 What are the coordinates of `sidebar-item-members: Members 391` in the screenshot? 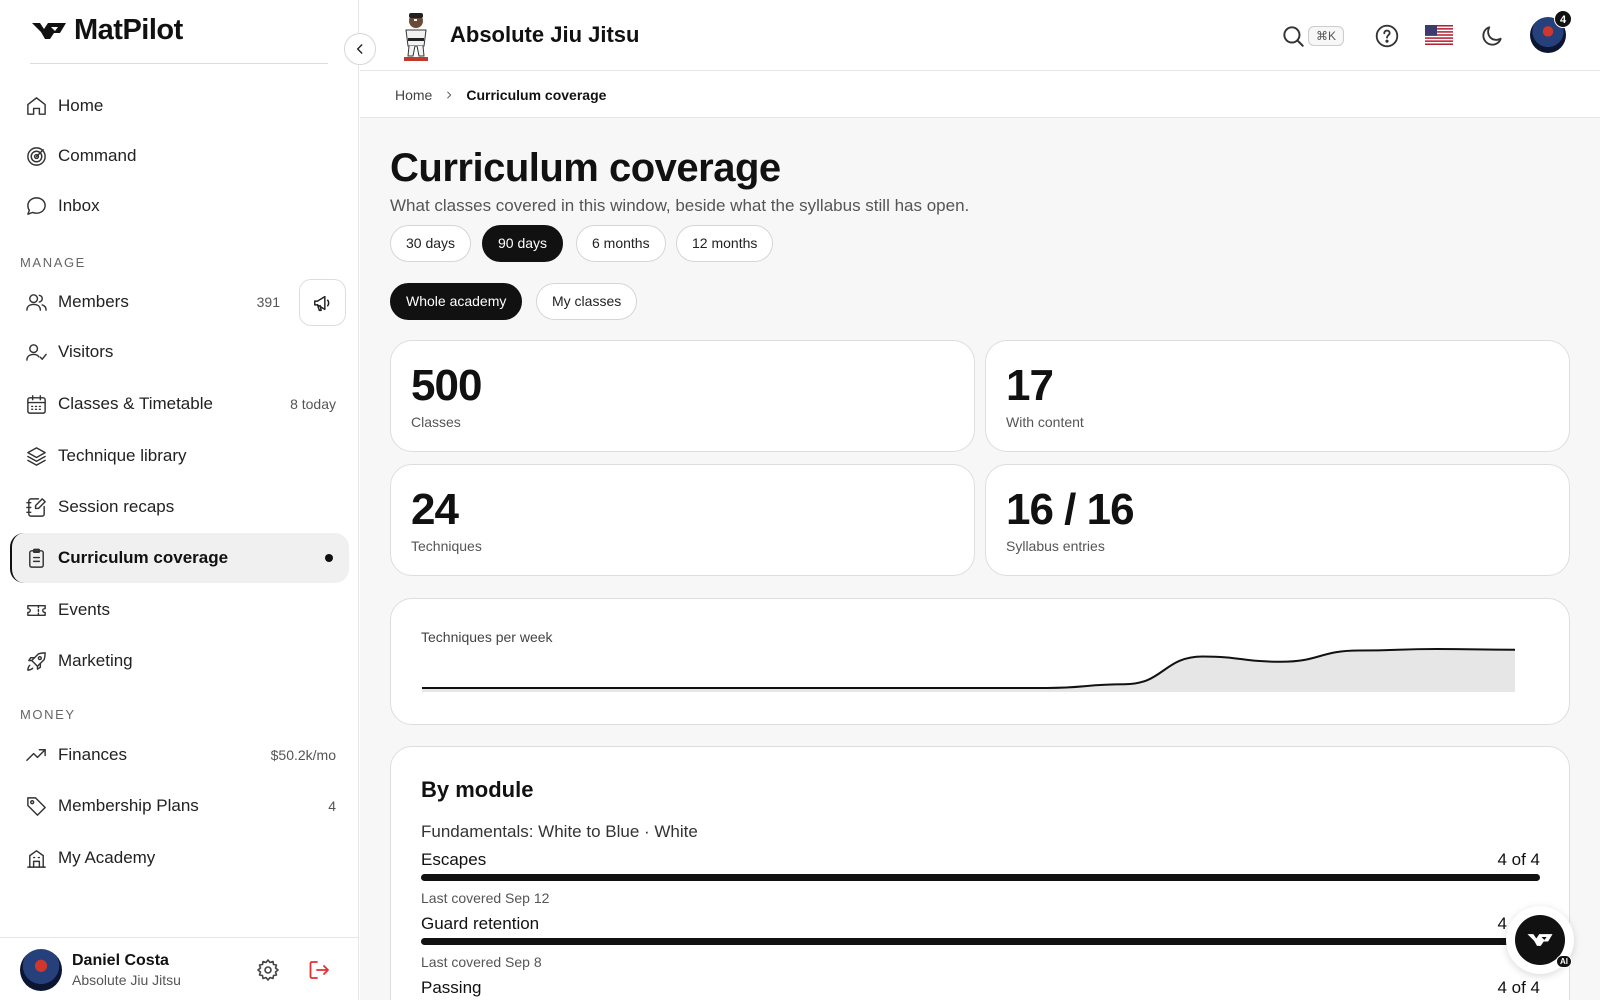 It's located at (152, 302).